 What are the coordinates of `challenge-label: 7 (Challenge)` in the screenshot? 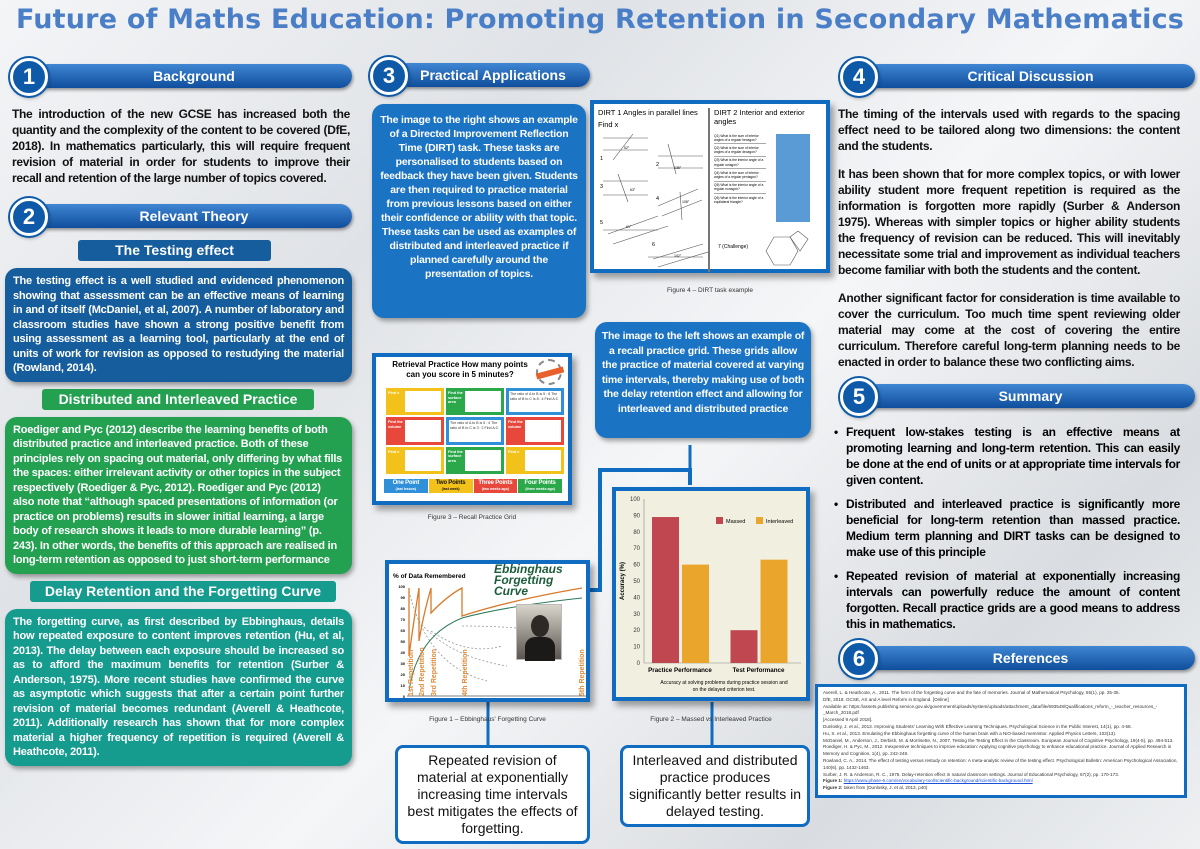 It's located at (733, 247).